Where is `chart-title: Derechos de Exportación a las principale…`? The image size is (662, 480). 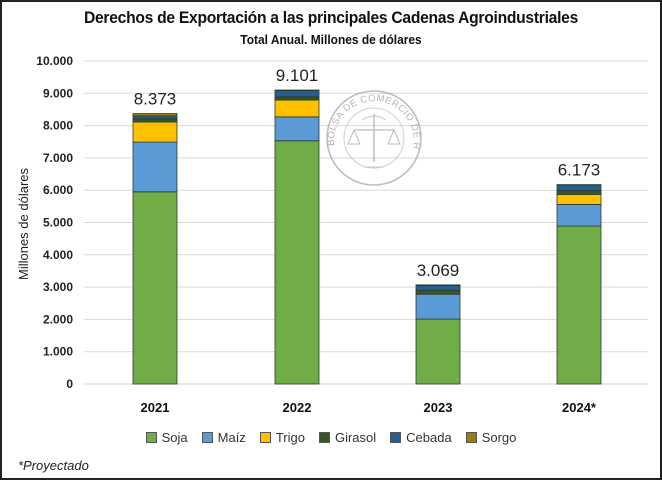 chart-title: Derechos de Exportación a las principale… is located at coordinates (331, 17).